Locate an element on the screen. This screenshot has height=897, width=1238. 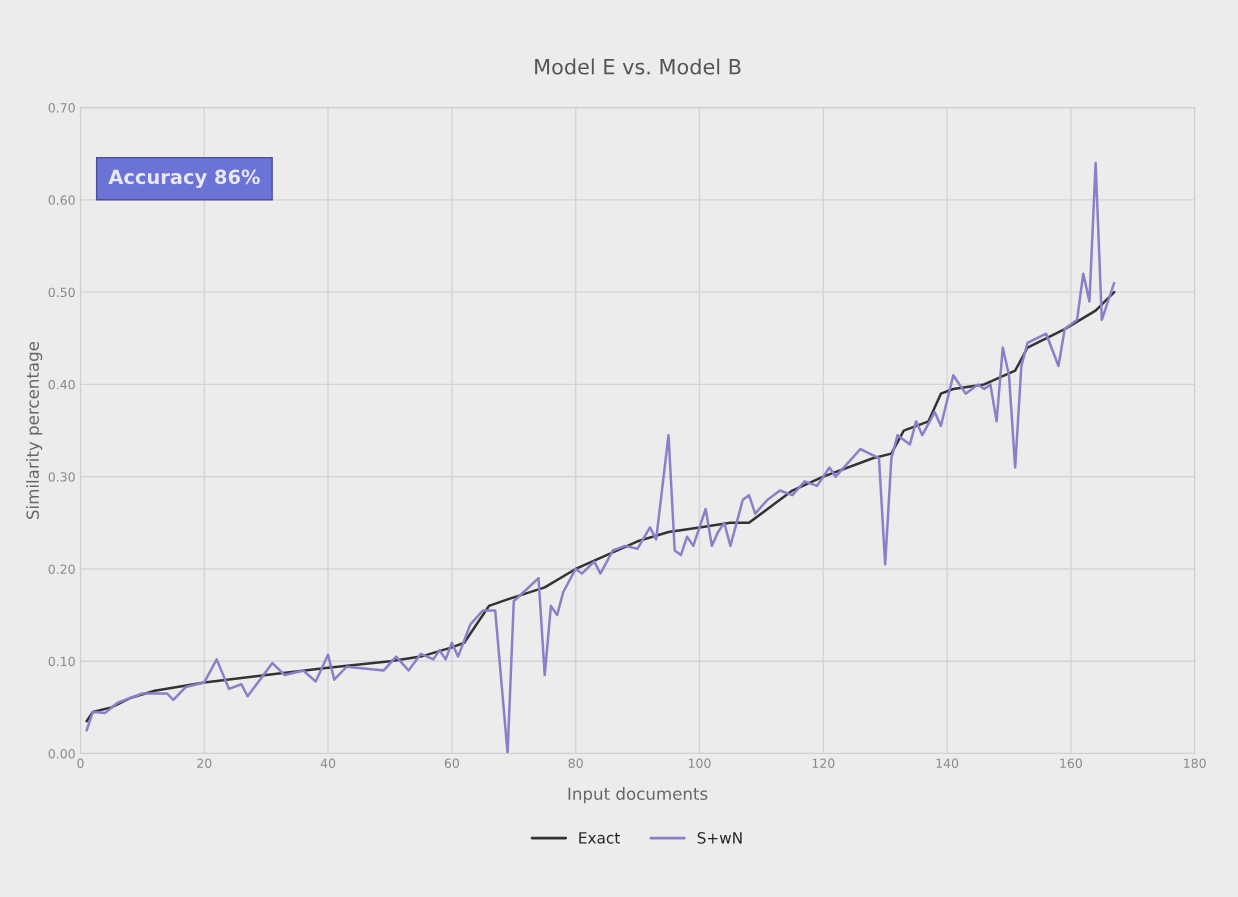
y-tick-label: 0.00 is located at coordinates (61, 753).